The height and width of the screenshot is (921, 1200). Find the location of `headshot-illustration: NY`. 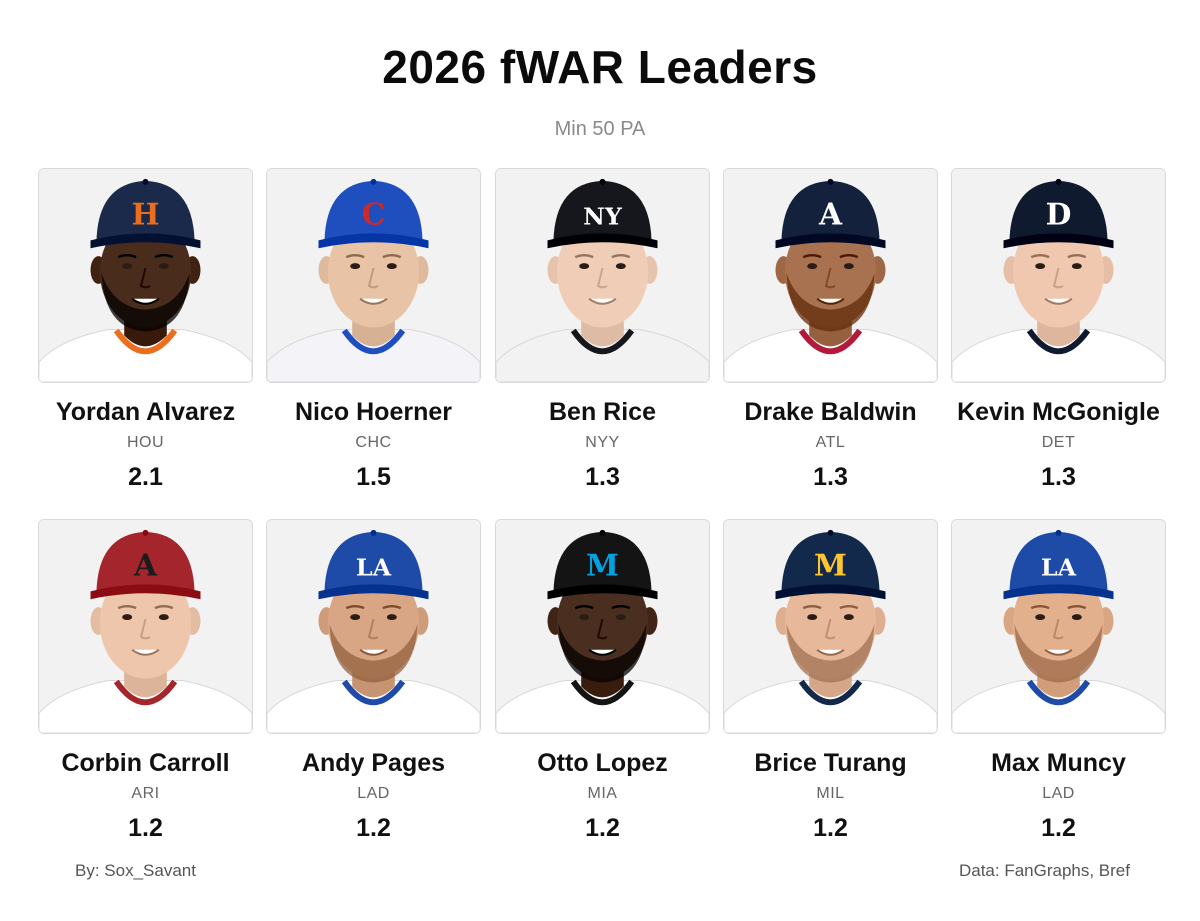

headshot-illustration: NY is located at coordinates (602, 275).